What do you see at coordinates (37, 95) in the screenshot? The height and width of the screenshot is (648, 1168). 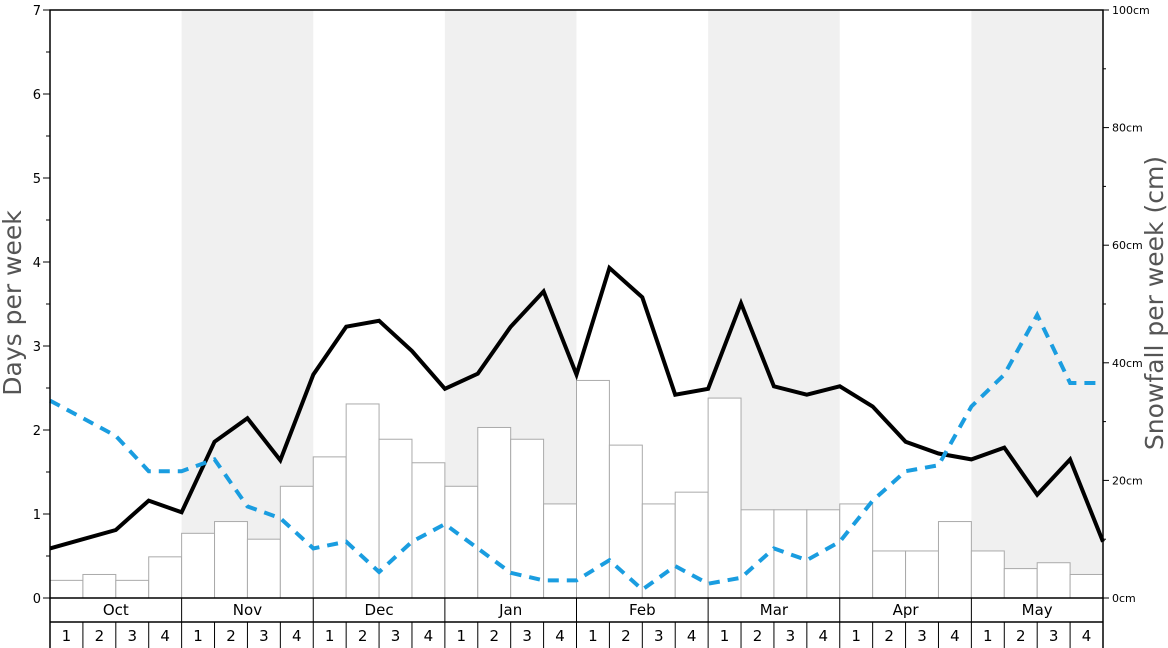 I see `left-tick-label: 6` at bounding box center [37, 95].